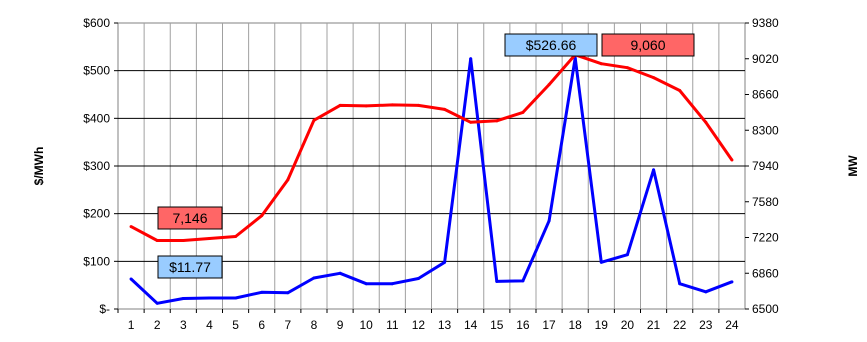 This screenshot has width=867, height=342. Describe the element at coordinates (96, 261) in the screenshot. I see `y-left-tick-label: $100` at that location.